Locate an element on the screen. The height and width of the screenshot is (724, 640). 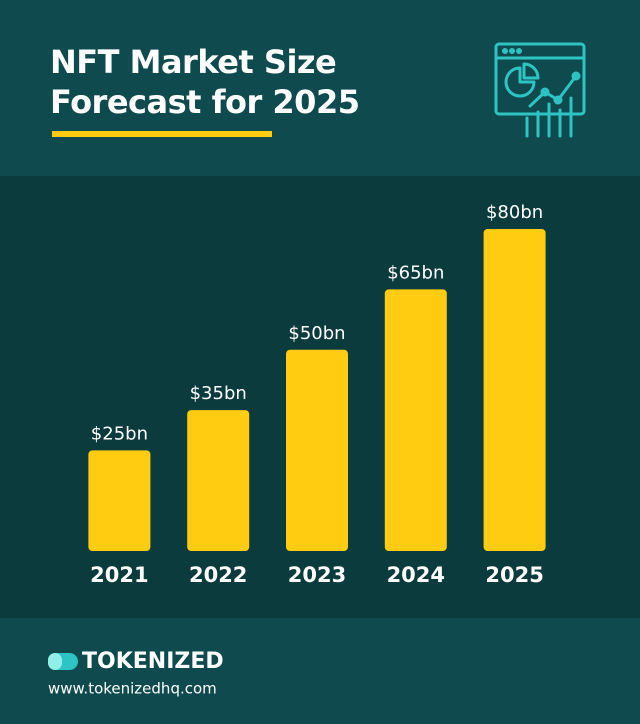
value-label: $80bn is located at coordinates (514, 212).